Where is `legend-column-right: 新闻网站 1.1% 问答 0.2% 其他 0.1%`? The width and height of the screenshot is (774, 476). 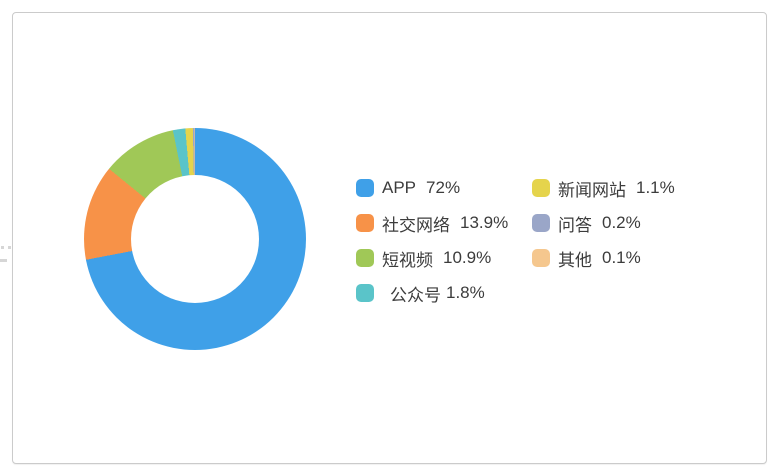
legend-column-right: 新闻网站 1.1% 问答 0.2% 其他 0.1% is located at coordinates (603, 230).